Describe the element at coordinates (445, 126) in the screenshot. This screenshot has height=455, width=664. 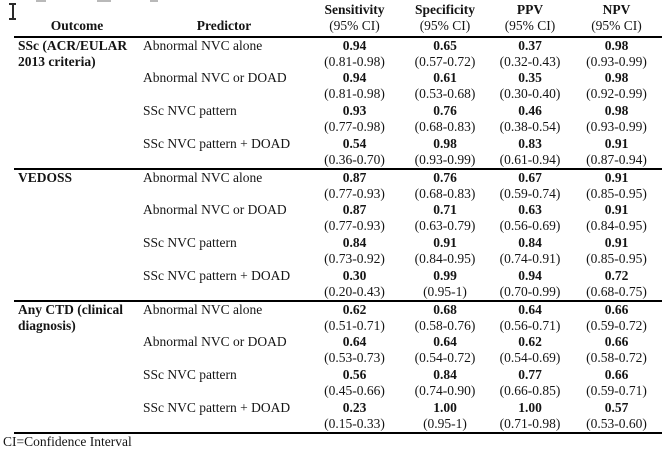
I see `specificity-ci: (0.68-0.83)` at that location.